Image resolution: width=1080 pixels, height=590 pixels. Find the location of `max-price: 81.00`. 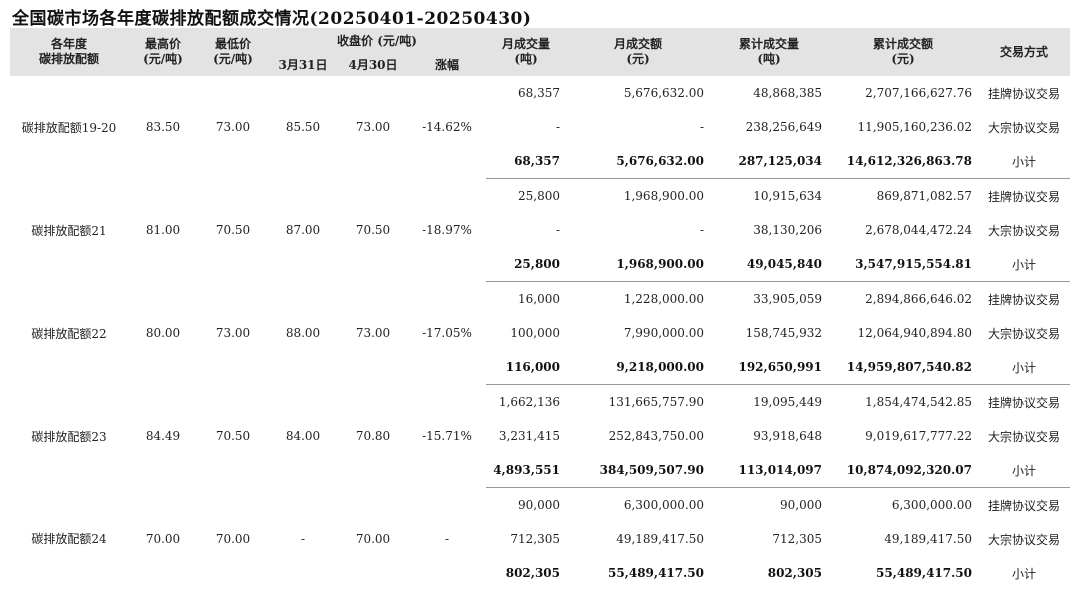

max-price: 81.00 is located at coordinates (163, 230).